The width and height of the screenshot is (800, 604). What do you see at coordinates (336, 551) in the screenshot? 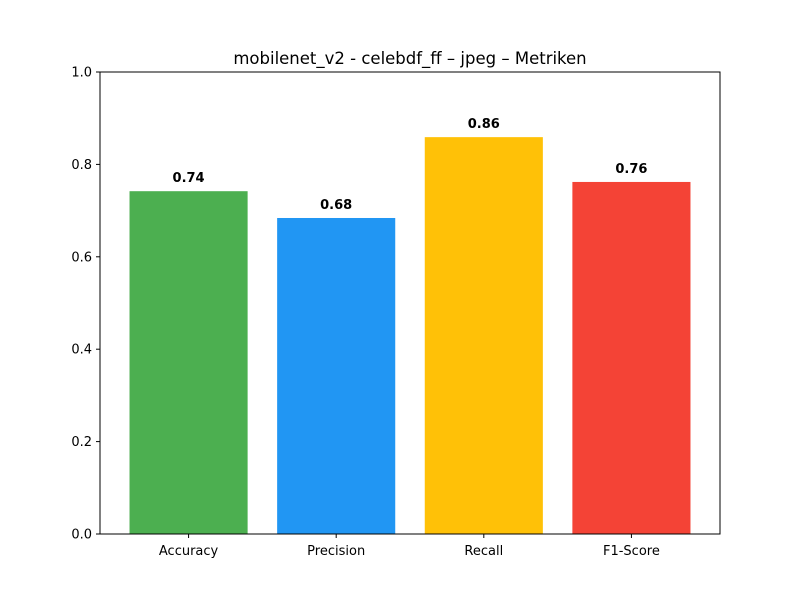
I see `x-tick-label: Precision` at bounding box center [336, 551].